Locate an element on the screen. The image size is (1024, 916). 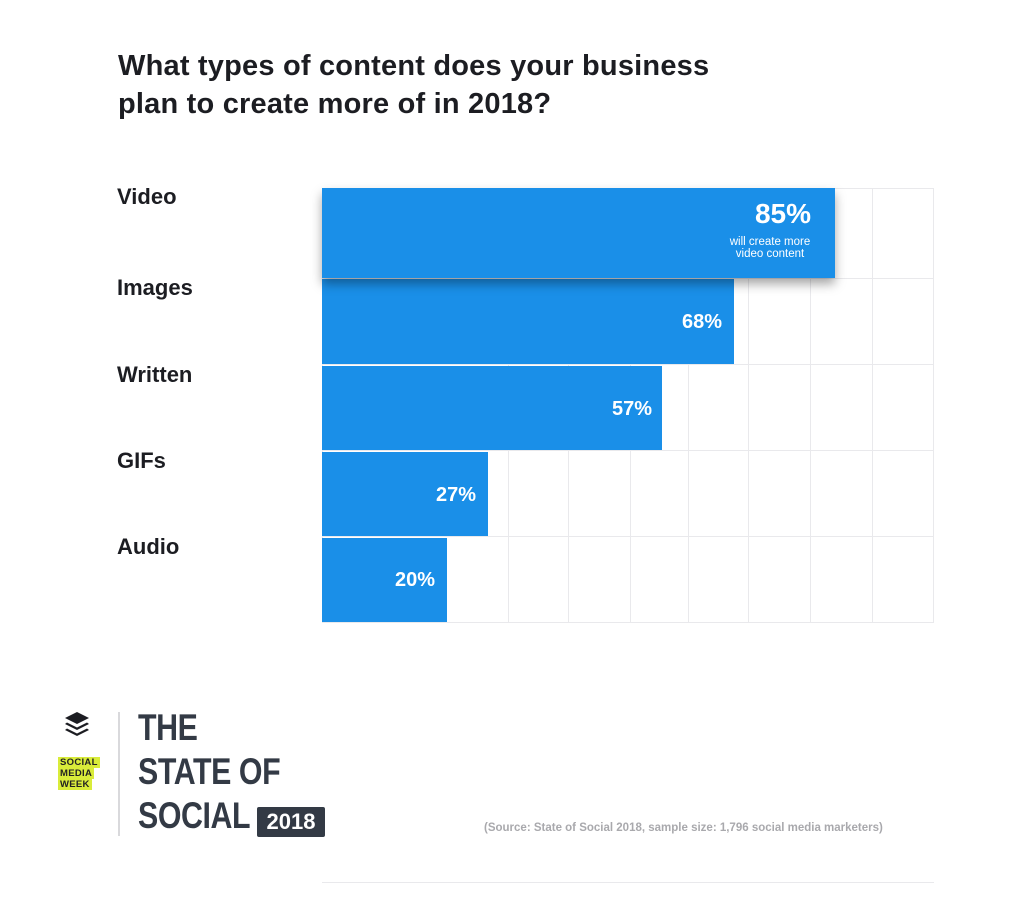
social-media-week-logo: SOCIAL MEDIA WEEK is located at coordinates (79, 773).